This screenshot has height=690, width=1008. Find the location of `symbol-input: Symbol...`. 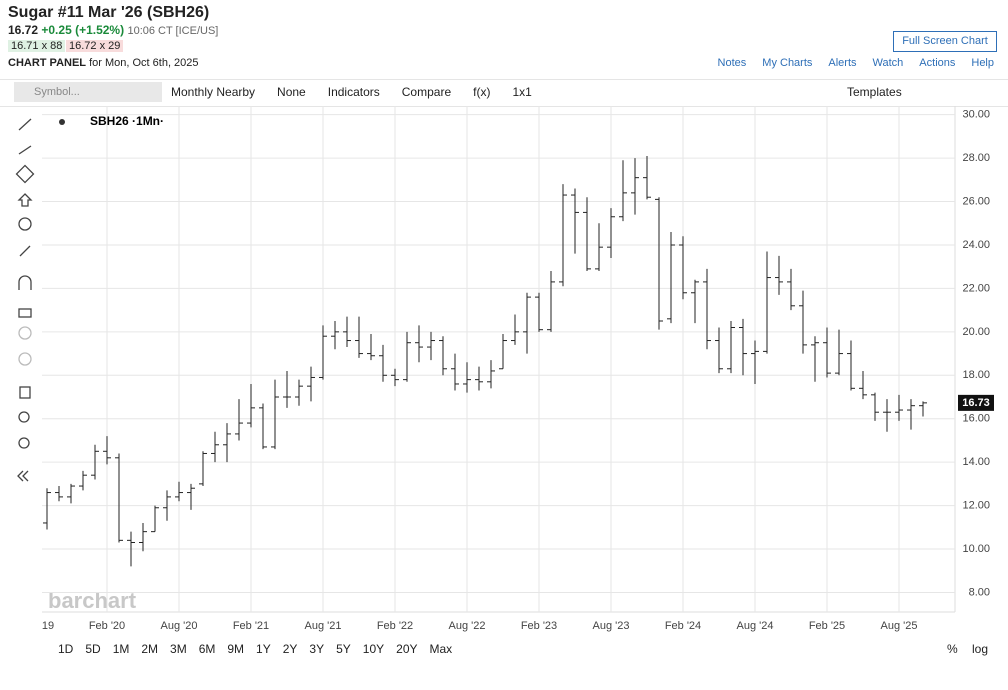

symbol-input: Symbol... is located at coordinates (88, 92).